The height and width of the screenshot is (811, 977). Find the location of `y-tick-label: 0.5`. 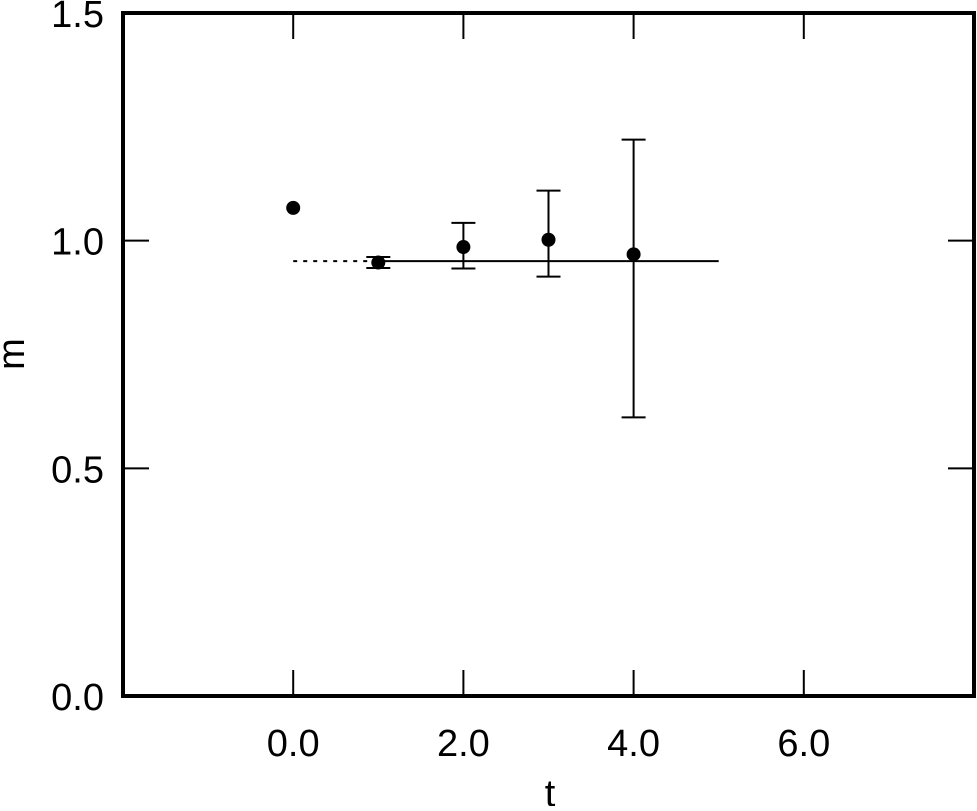

y-tick-label: 0.5 is located at coordinates (77, 470).